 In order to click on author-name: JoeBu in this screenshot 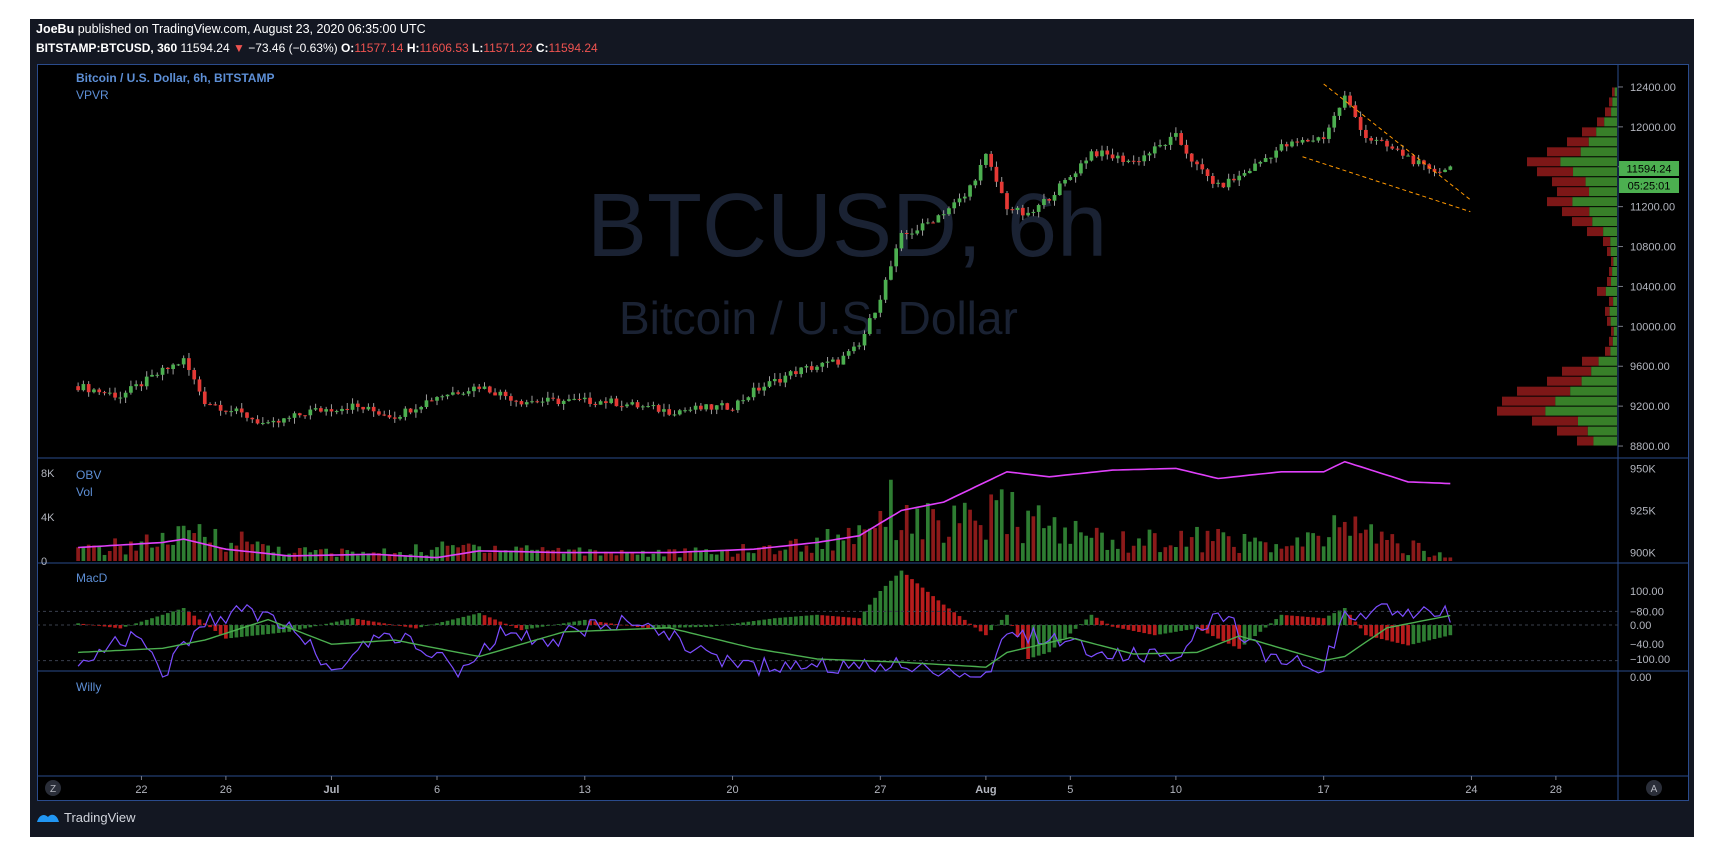, I will do `click(55, 29)`.